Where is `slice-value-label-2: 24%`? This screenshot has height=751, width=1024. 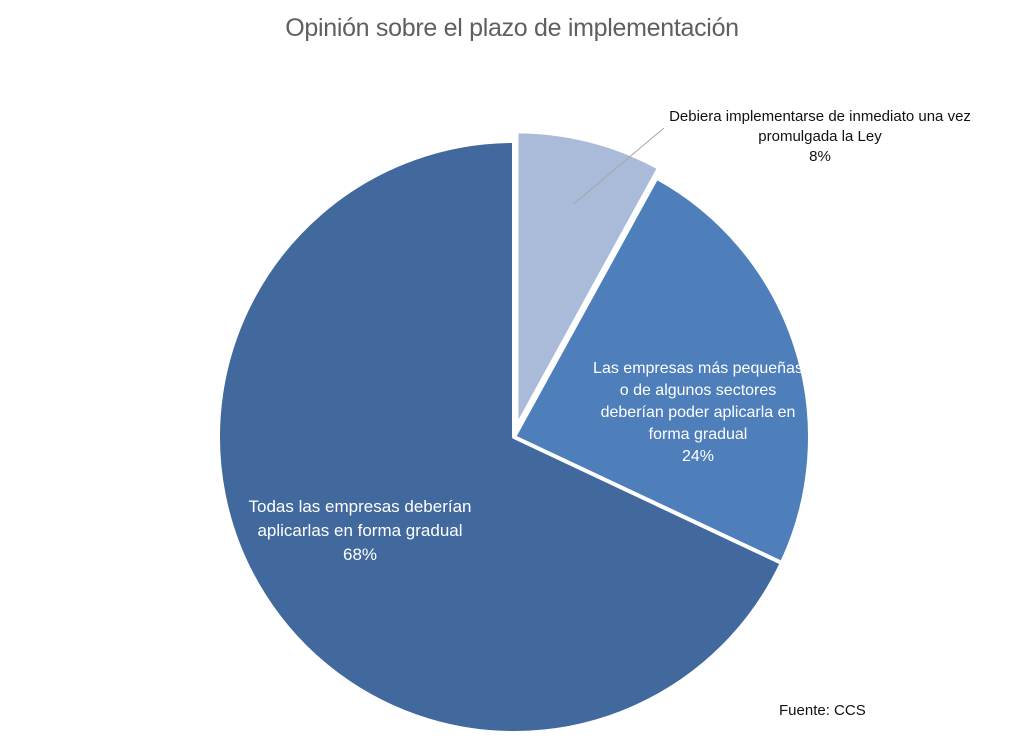 slice-value-label-2: 24% is located at coordinates (698, 456).